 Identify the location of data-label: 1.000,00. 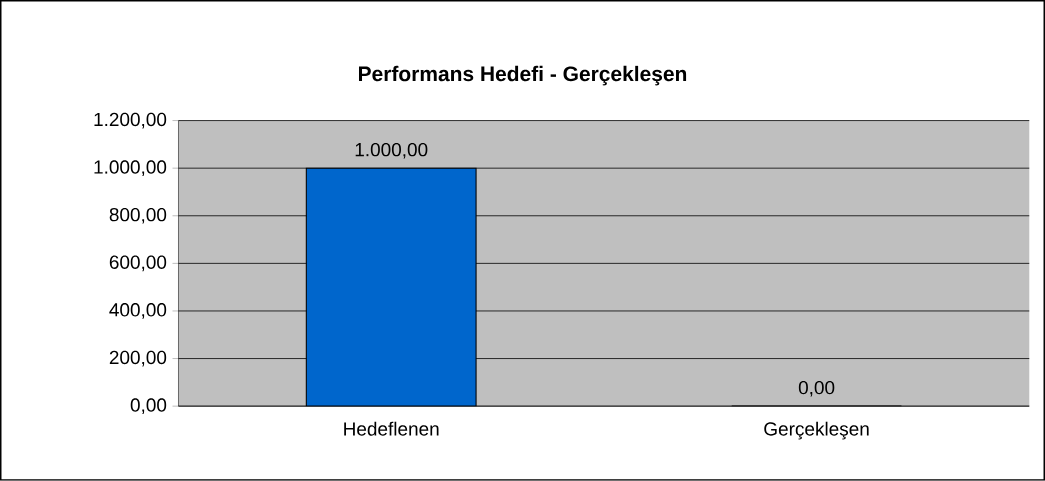
(391, 150).